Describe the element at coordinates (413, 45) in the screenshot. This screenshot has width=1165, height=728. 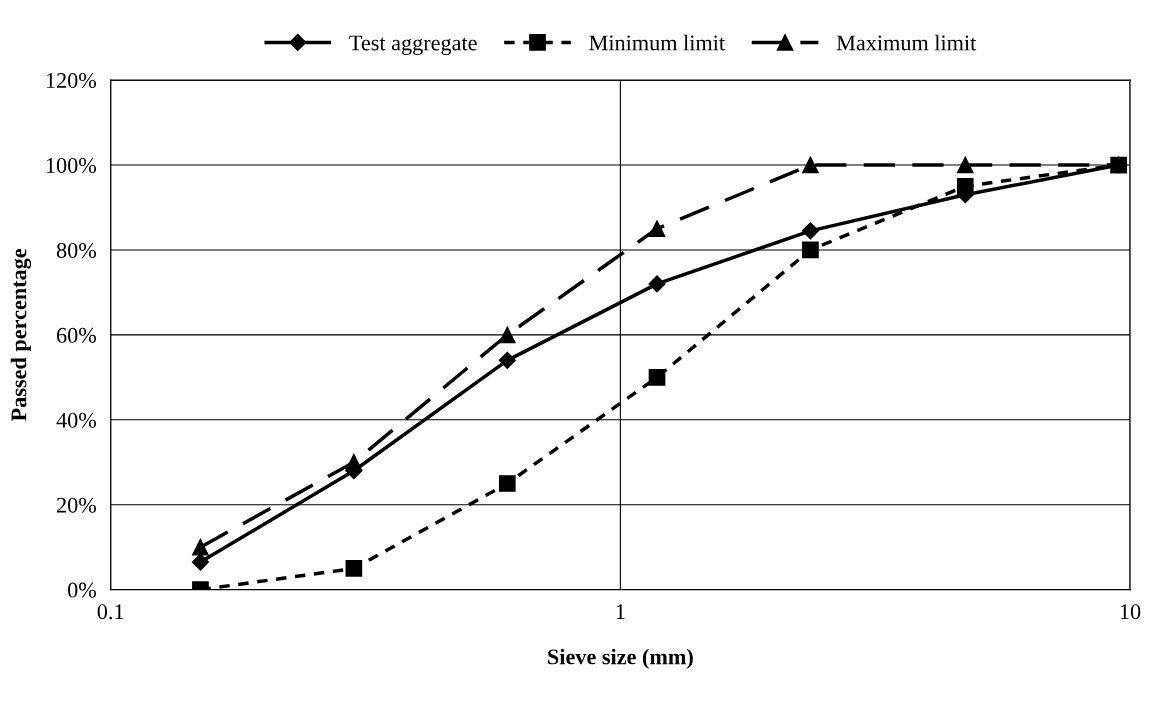
I see `legend-label: Test aggregate` at that location.